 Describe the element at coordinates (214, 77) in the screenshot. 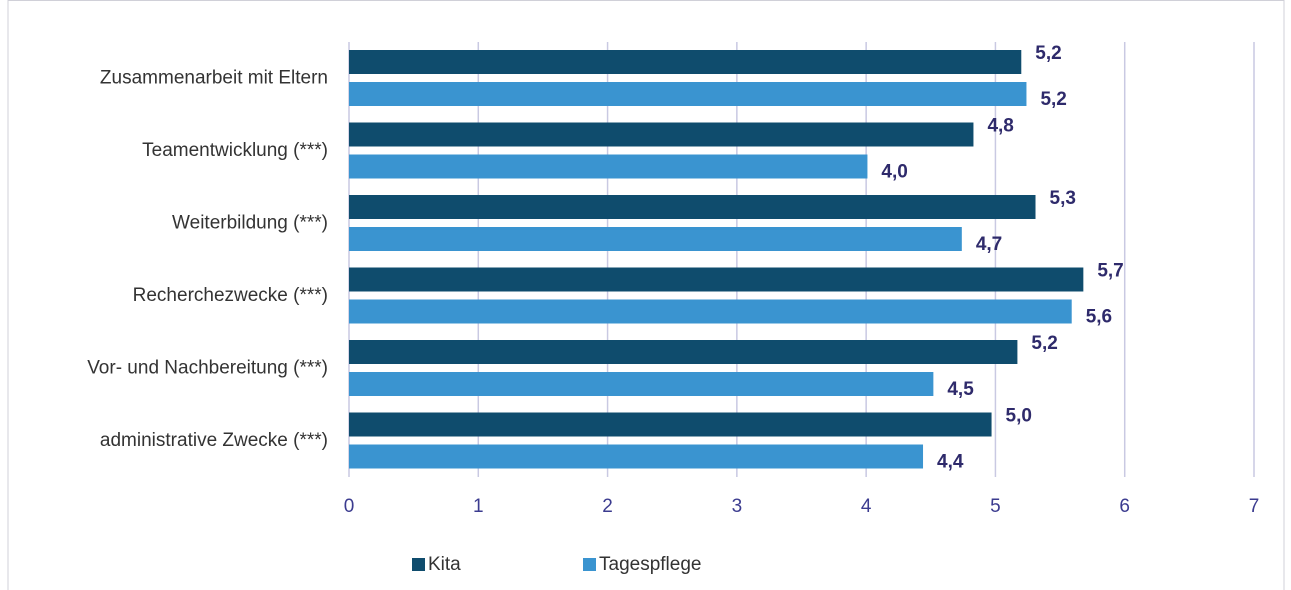

I see `category-label: Zusammenarbeit mit Eltern` at that location.